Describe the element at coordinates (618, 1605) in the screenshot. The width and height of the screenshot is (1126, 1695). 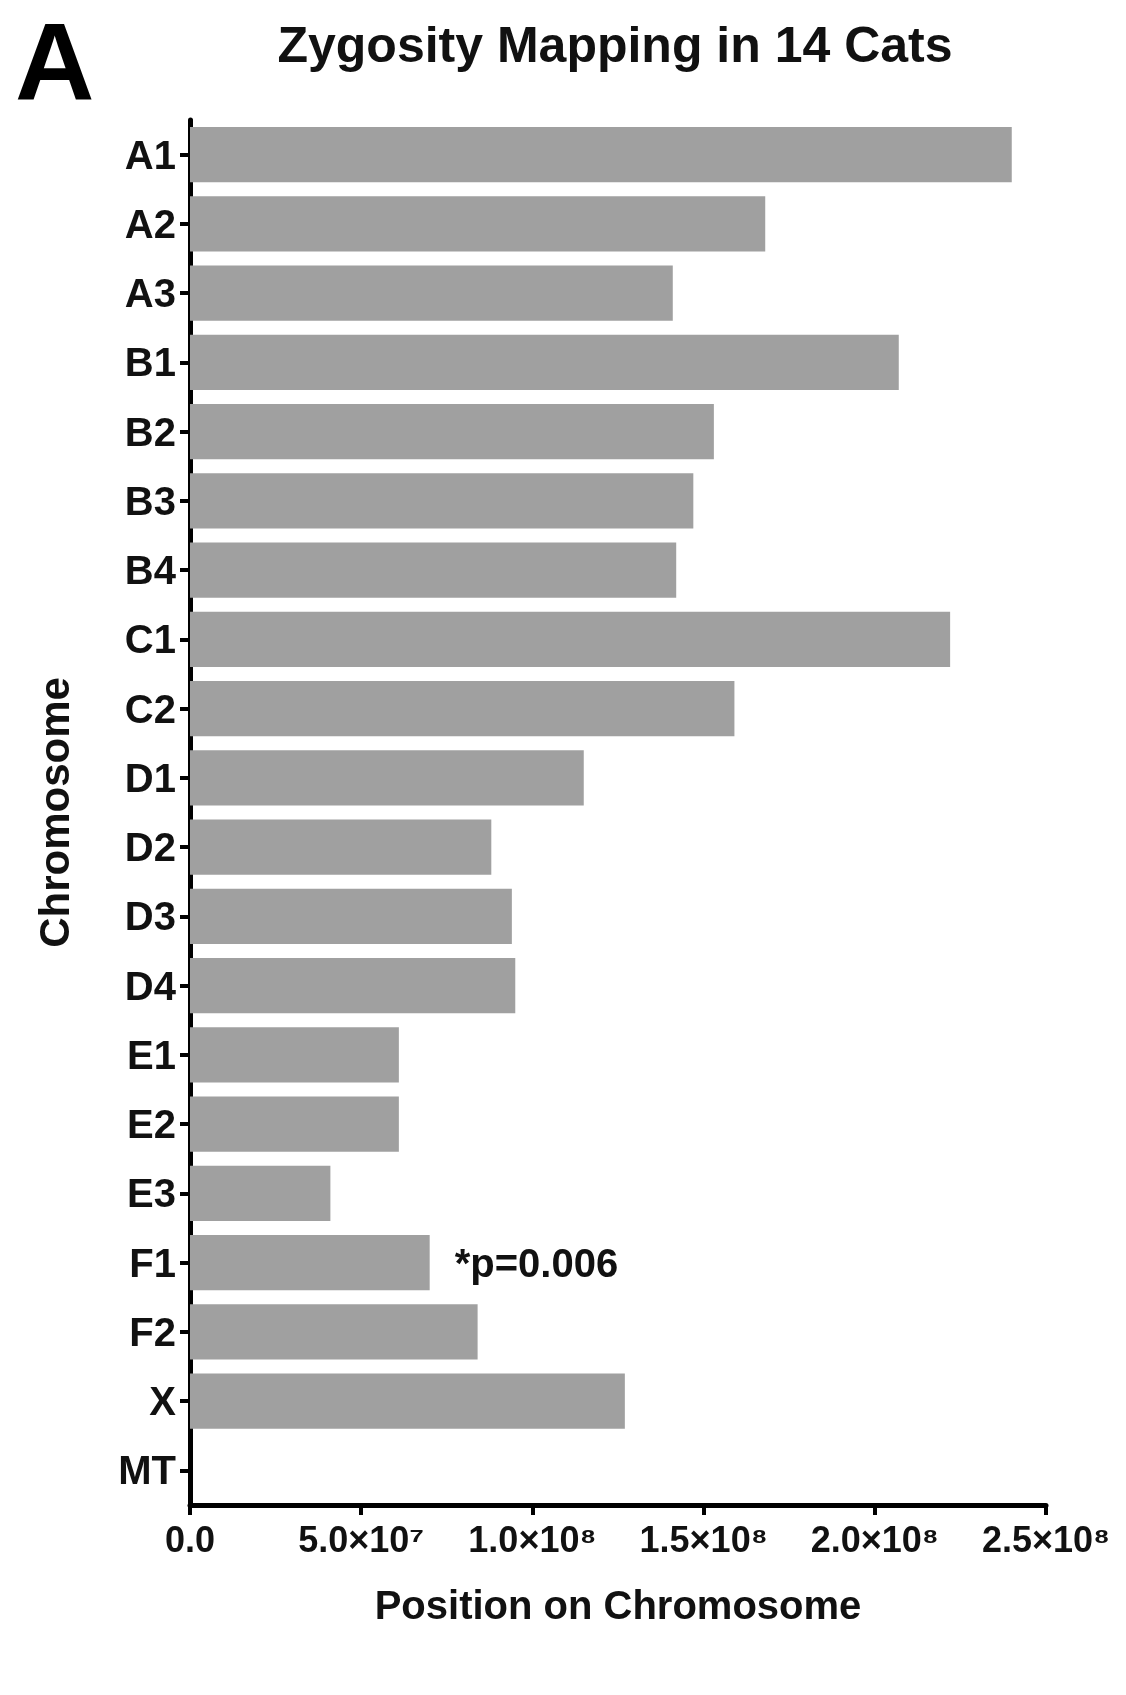
I see `x-axis-title: Position on Chromosome` at that location.